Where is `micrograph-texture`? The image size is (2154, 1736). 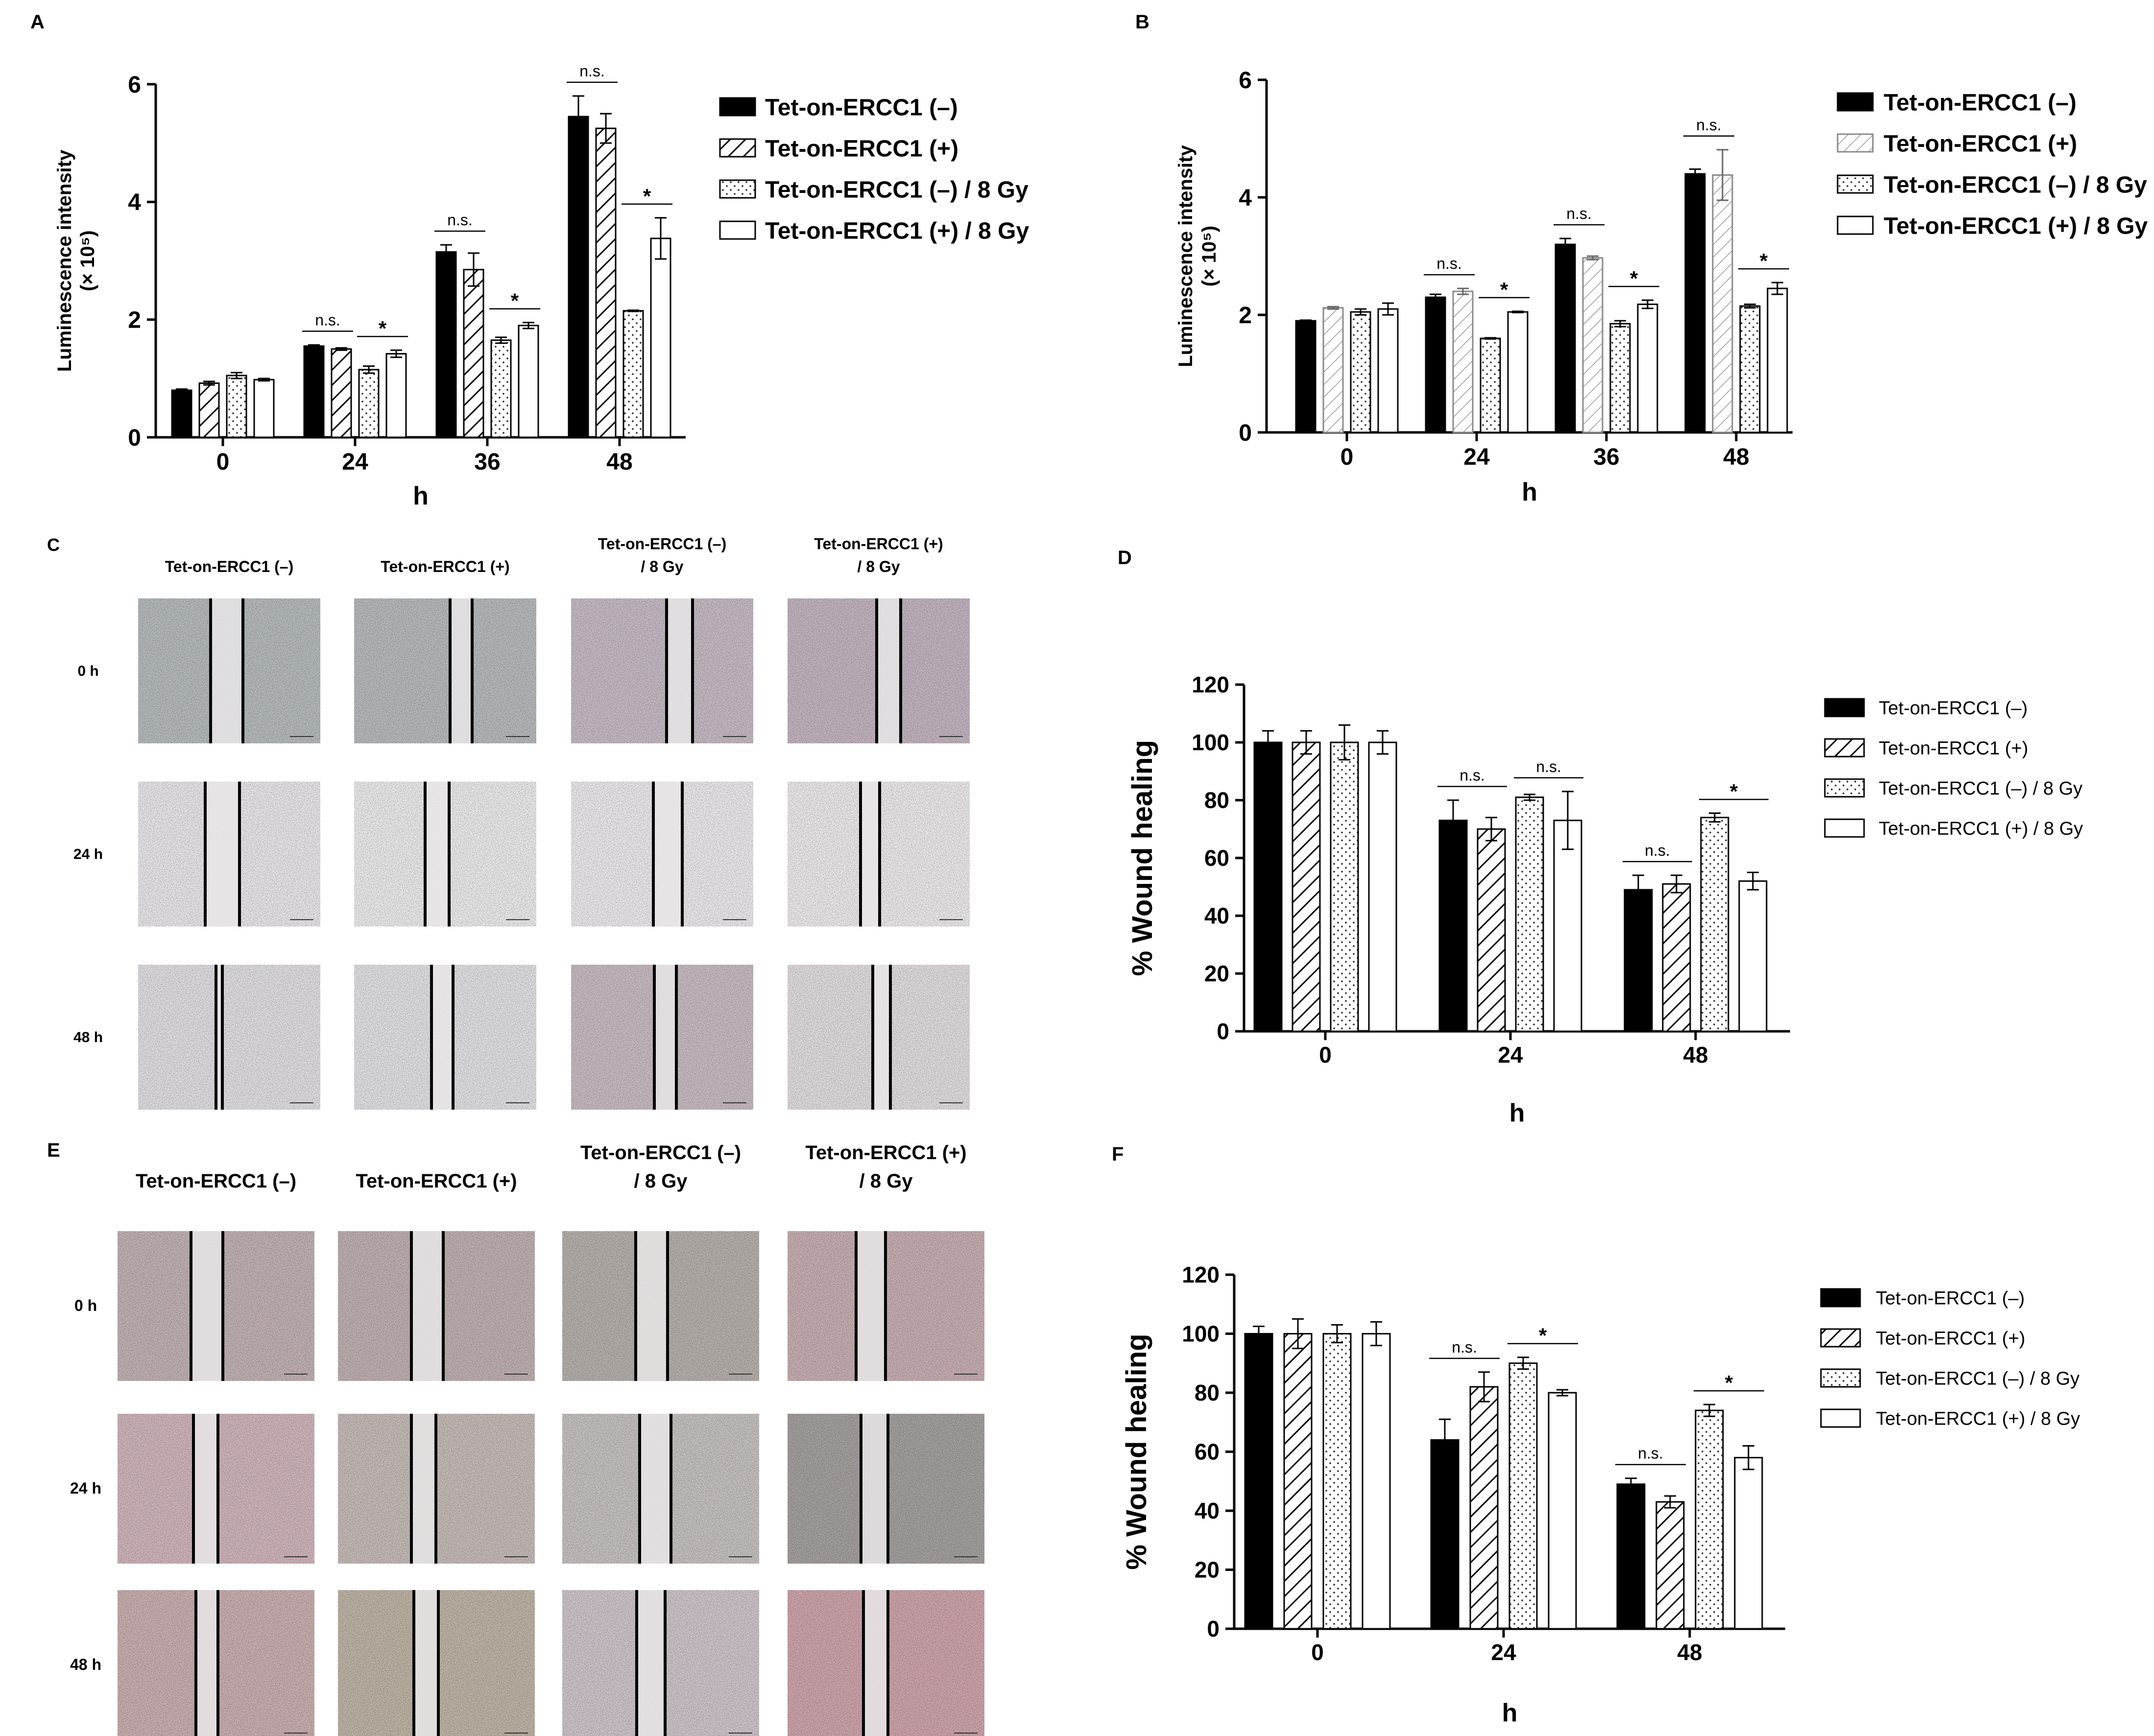
micrograph-texture is located at coordinates (229, 1038).